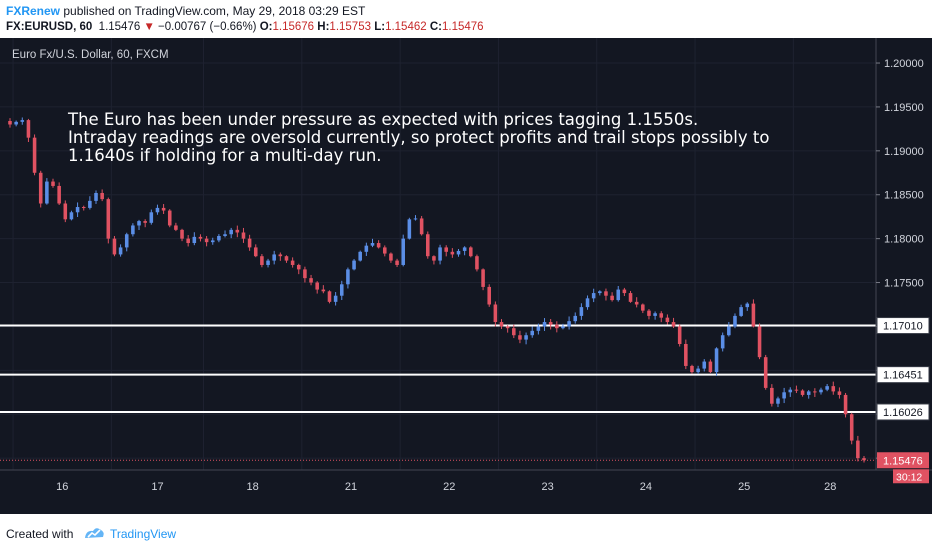 This screenshot has width=932, height=550. I want to click on countdown-badge, so click(911, 476).